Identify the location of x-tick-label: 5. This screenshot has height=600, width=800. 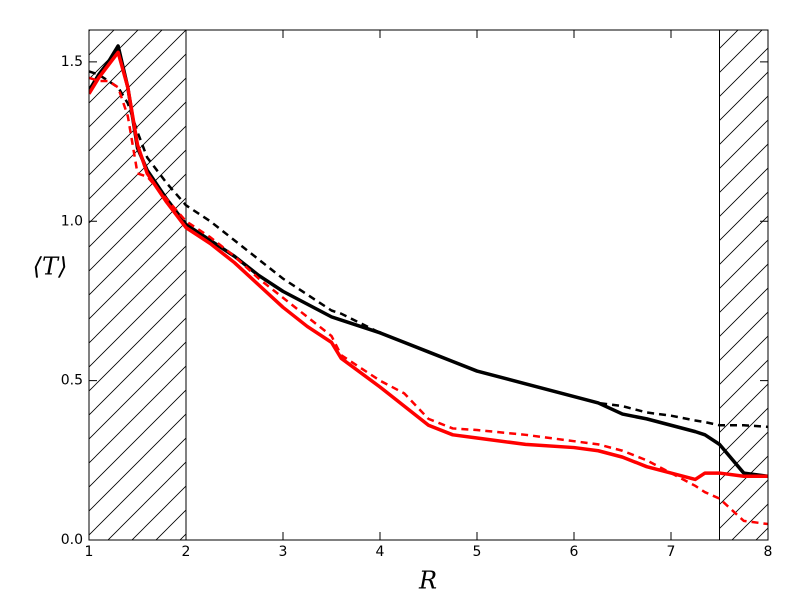
(477, 552).